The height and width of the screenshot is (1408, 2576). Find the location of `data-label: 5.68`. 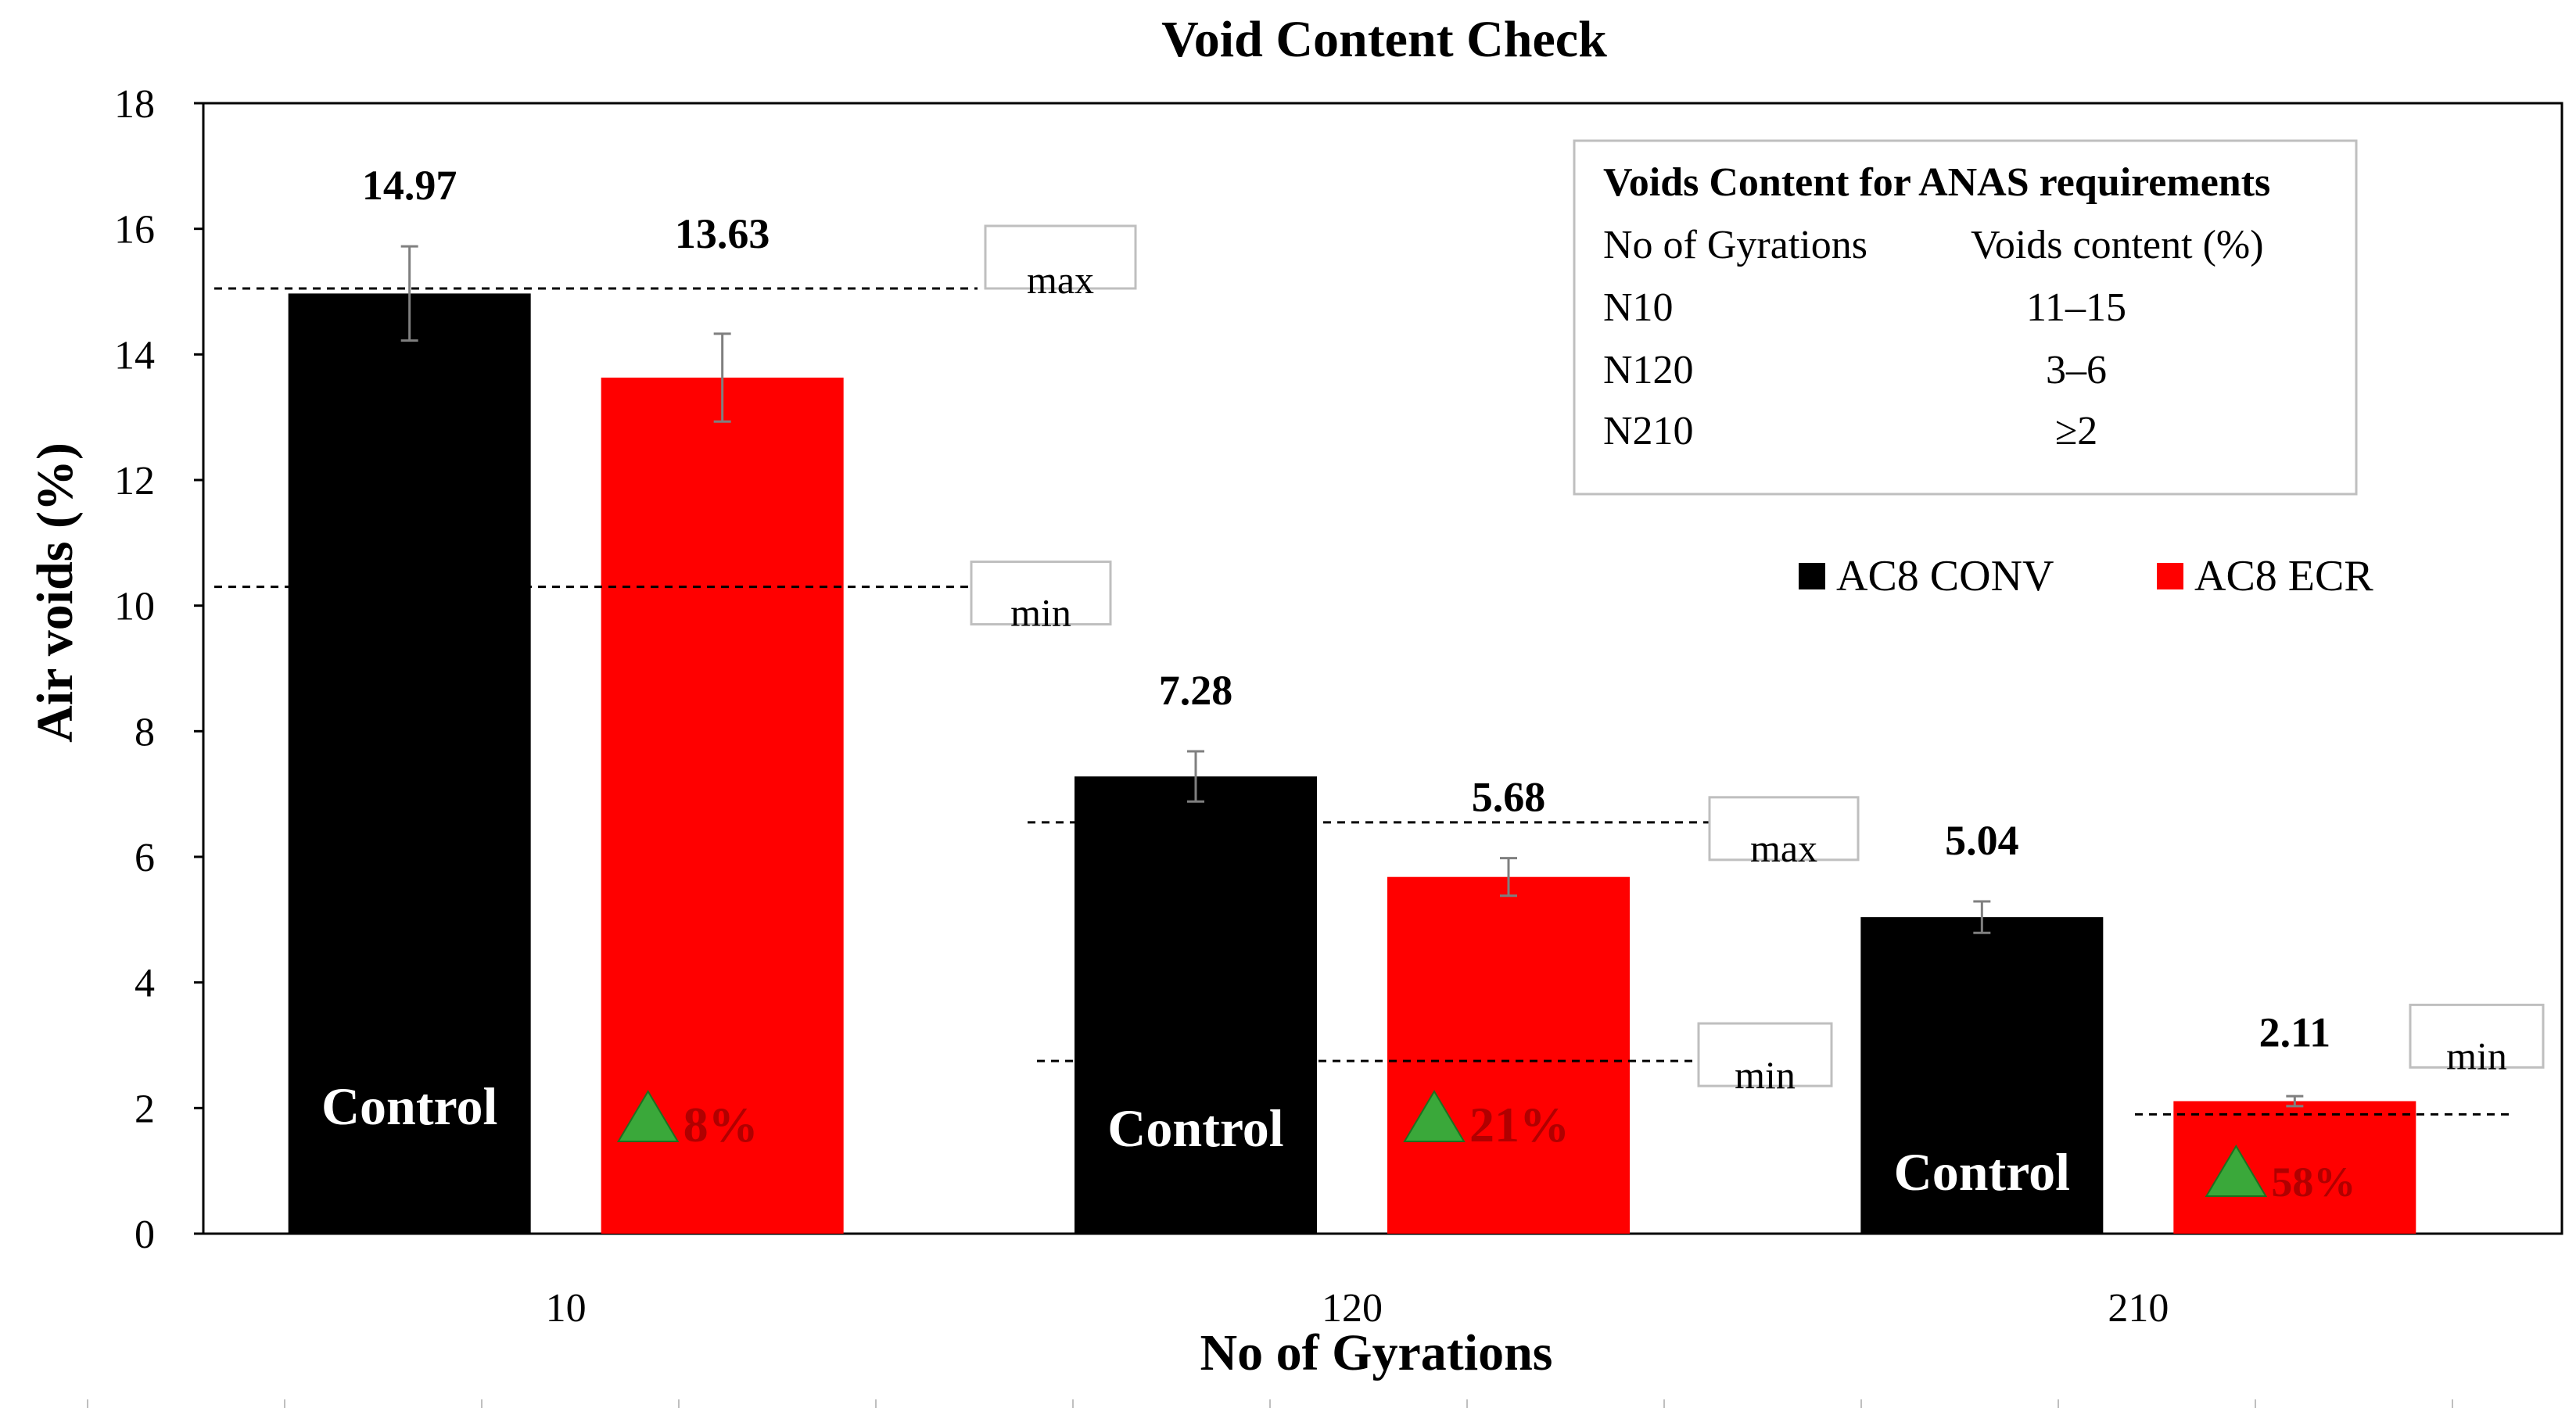

data-label: 5.68 is located at coordinates (1509, 797).